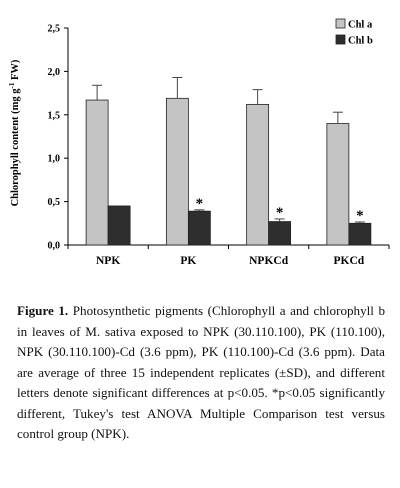 The height and width of the screenshot is (488, 400). Describe the element at coordinates (108, 261) in the screenshot. I see `x-tick-label: NPK` at that location.